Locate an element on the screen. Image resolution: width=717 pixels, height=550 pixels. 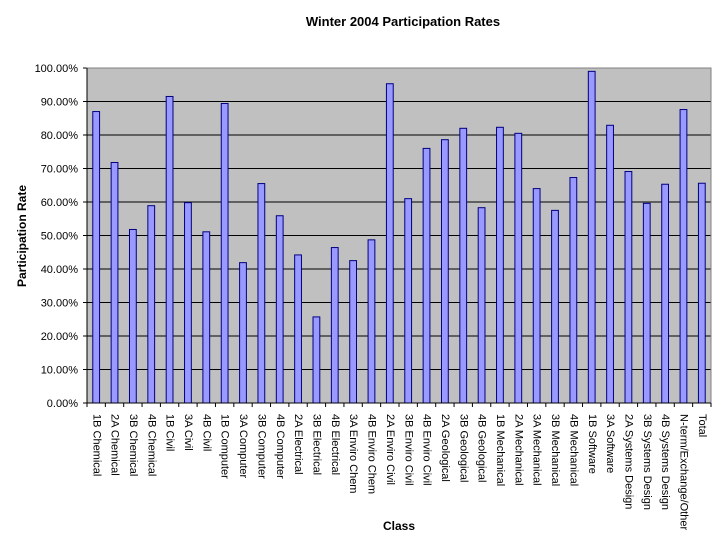
x-tick-label: Total is located at coordinates (702, 425).